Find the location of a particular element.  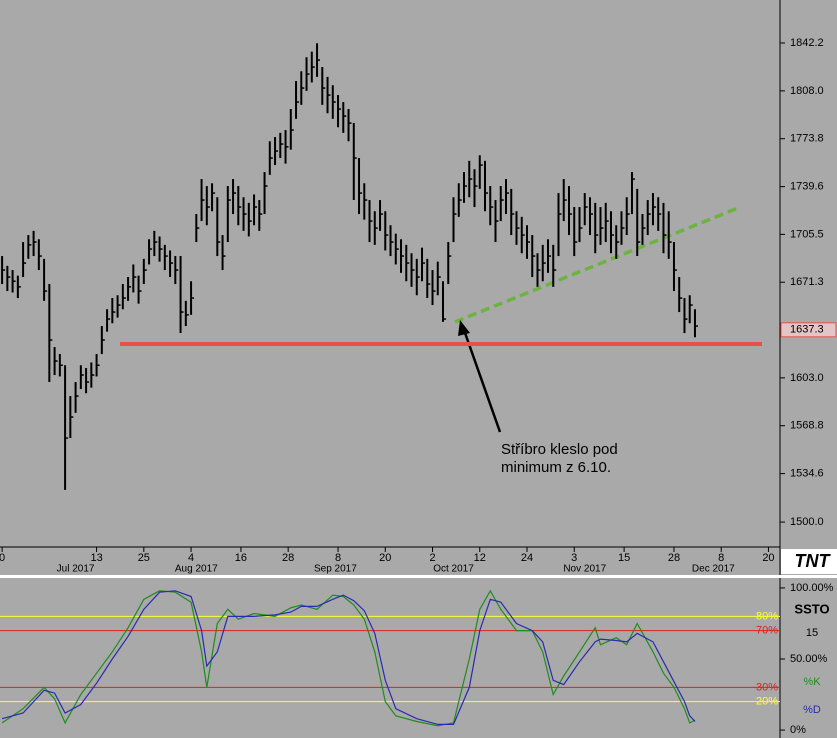

y-tick-label: 0% is located at coordinates (798, 730).